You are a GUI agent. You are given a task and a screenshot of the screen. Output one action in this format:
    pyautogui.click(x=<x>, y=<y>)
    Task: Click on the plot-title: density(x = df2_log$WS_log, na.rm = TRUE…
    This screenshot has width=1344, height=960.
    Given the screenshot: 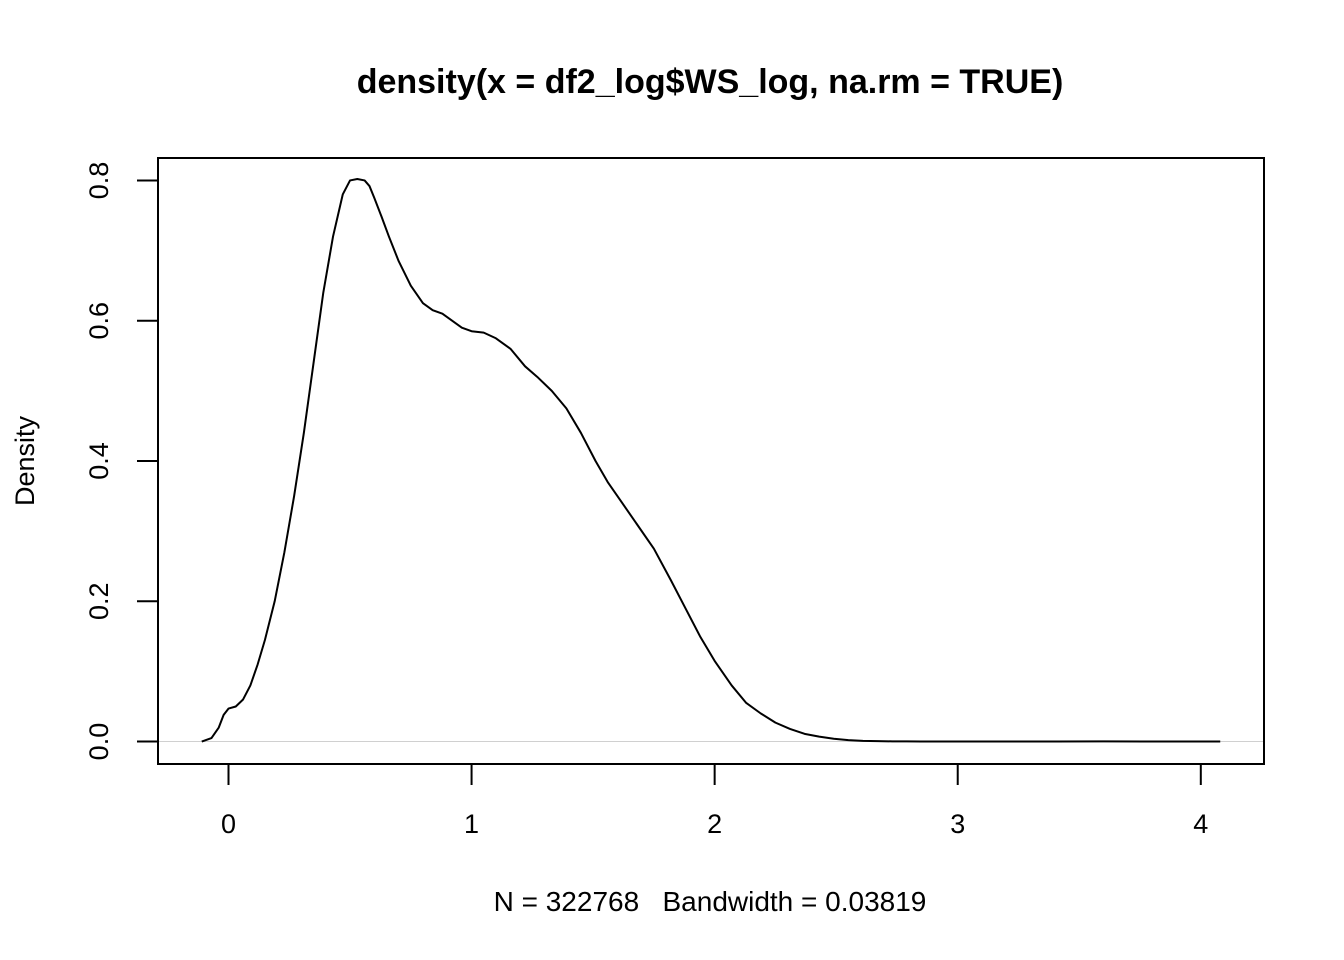 What is the action you would take?
    pyautogui.click(x=710, y=82)
    